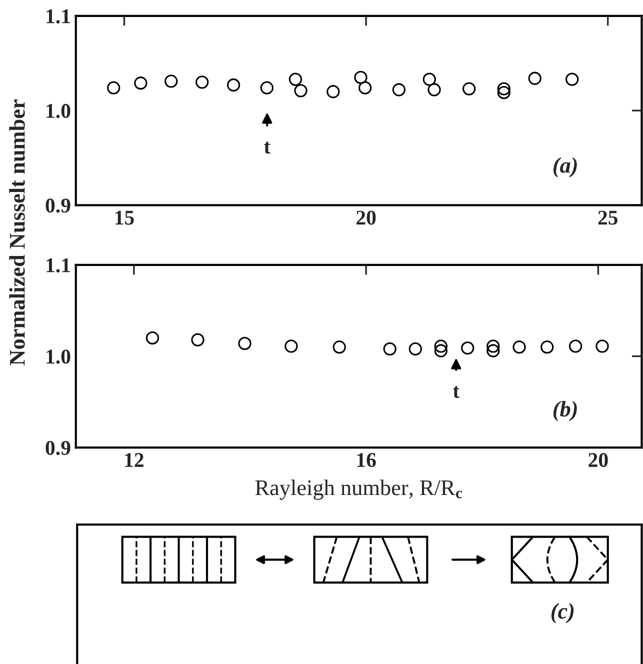 The image size is (643, 664). What do you see at coordinates (608, 217) in the screenshot?
I see `x-tick-label: 25` at bounding box center [608, 217].